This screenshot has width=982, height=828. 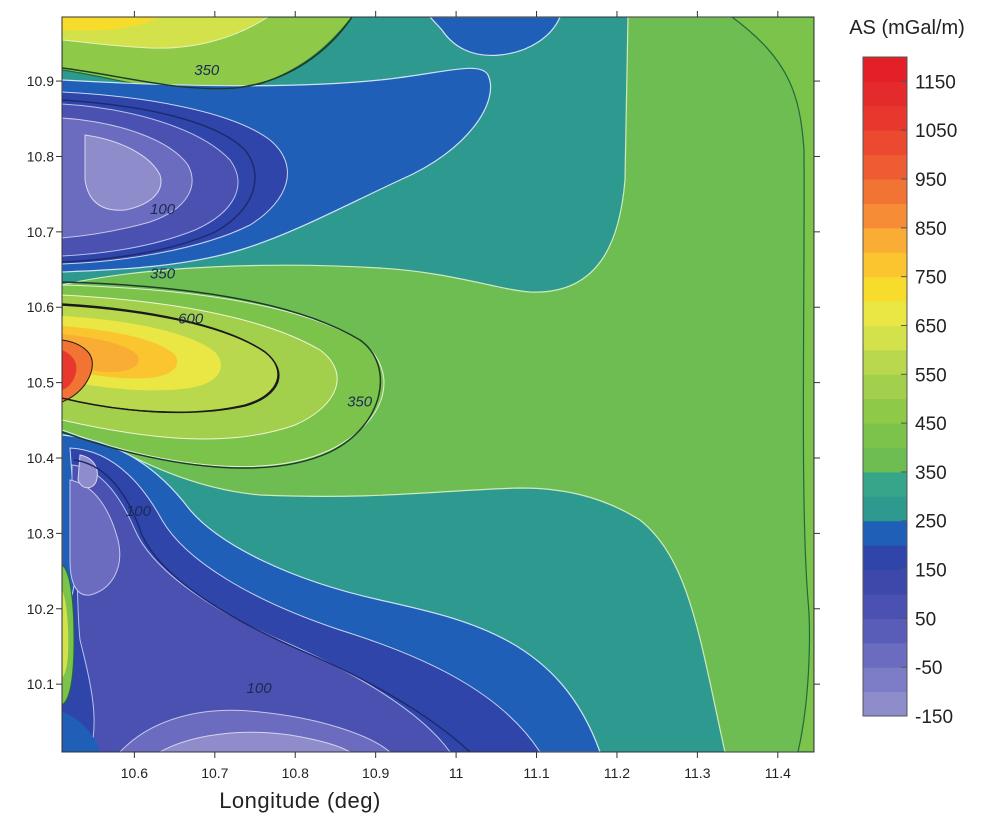 I want to click on colorbar-tick-label: -150, so click(x=934, y=717).